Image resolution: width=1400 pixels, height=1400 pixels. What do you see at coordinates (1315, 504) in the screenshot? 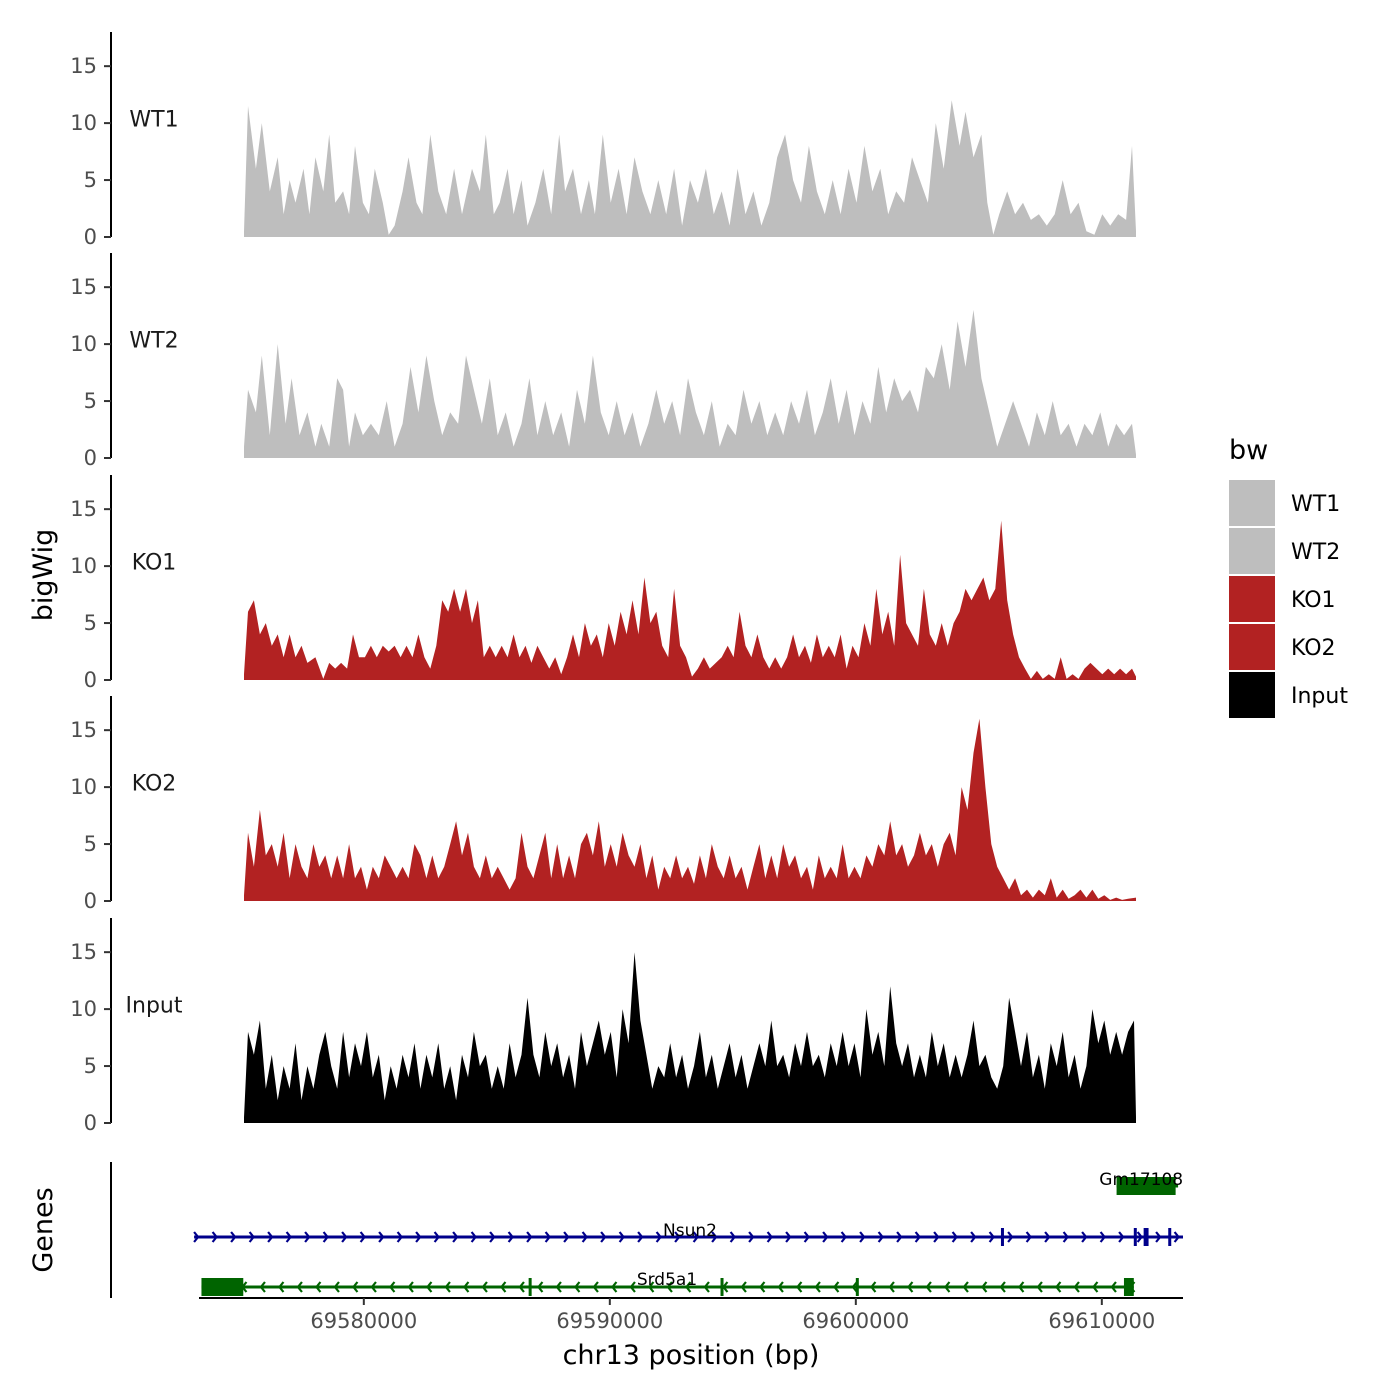
I see `legend-label: WT1` at bounding box center [1315, 504].